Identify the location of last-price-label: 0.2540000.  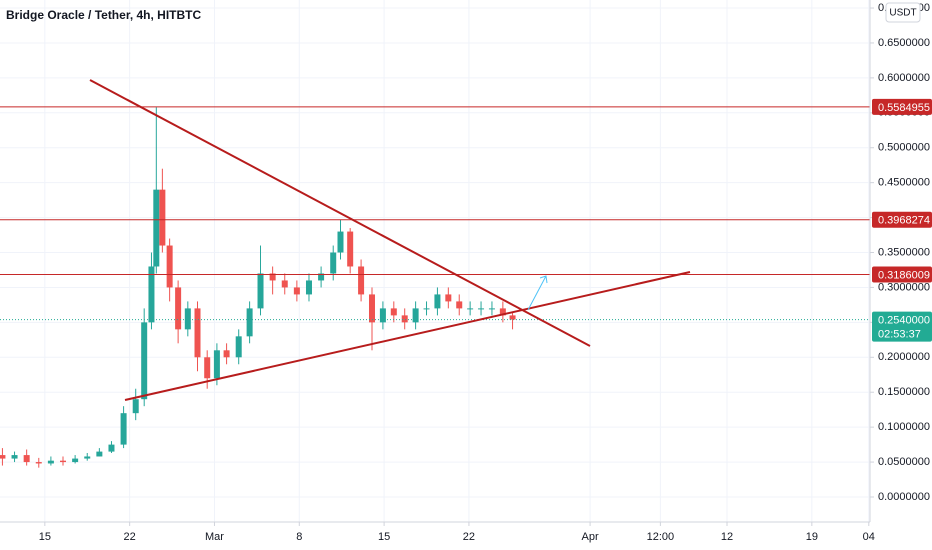
(904, 320).